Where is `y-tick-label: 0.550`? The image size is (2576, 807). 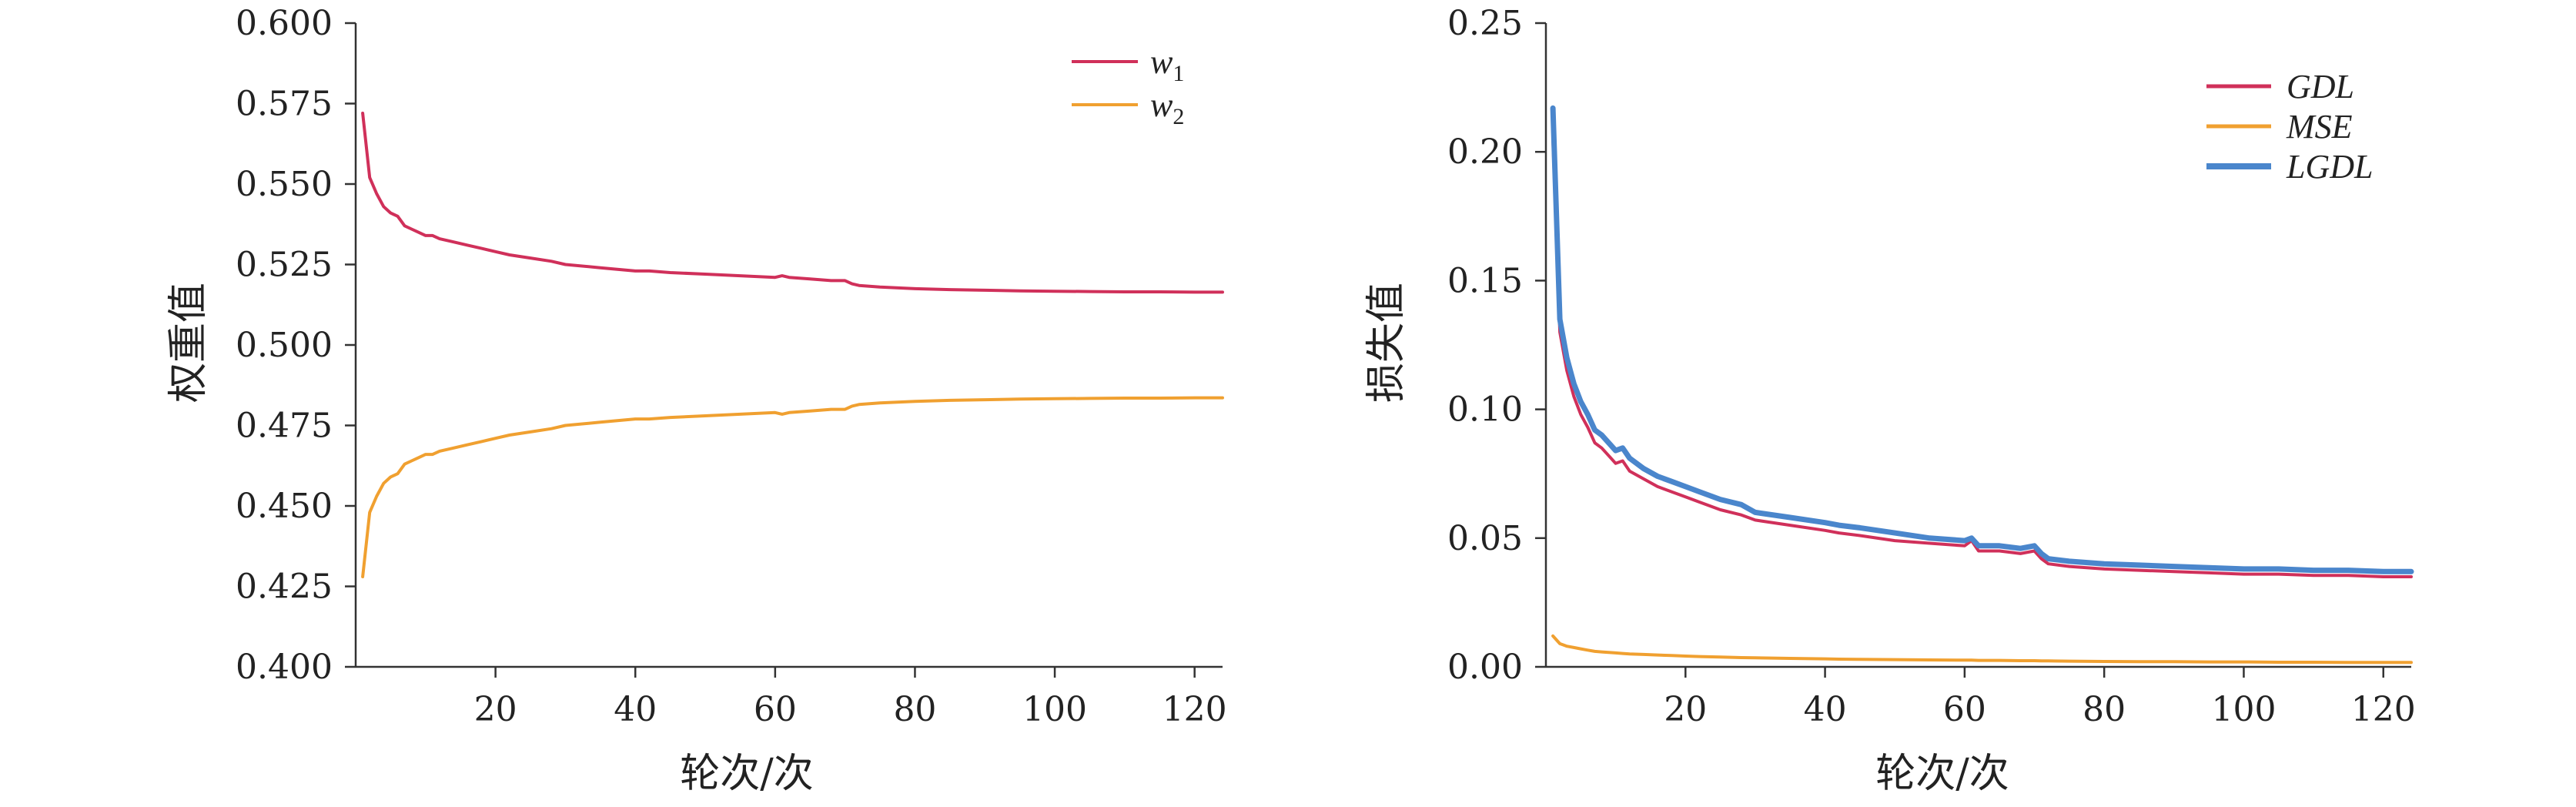 y-tick-label: 0.550 is located at coordinates (284, 185).